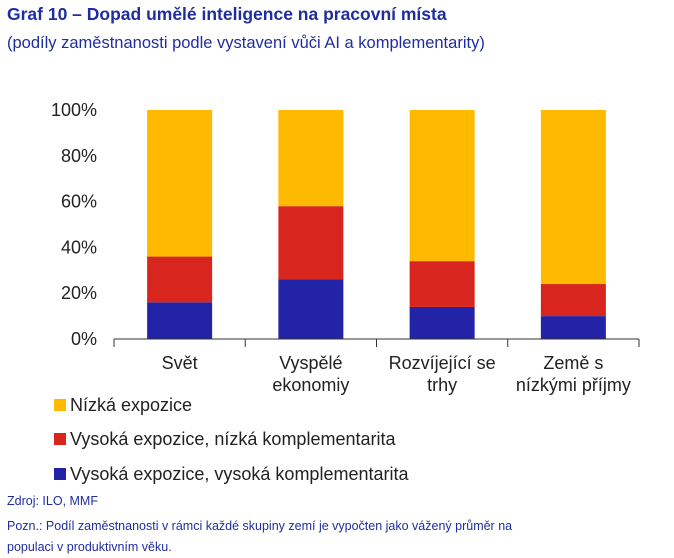 The width and height of the screenshot is (674, 558). What do you see at coordinates (74, 110) in the screenshot?
I see `y-tick-label: 100%` at bounding box center [74, 110].